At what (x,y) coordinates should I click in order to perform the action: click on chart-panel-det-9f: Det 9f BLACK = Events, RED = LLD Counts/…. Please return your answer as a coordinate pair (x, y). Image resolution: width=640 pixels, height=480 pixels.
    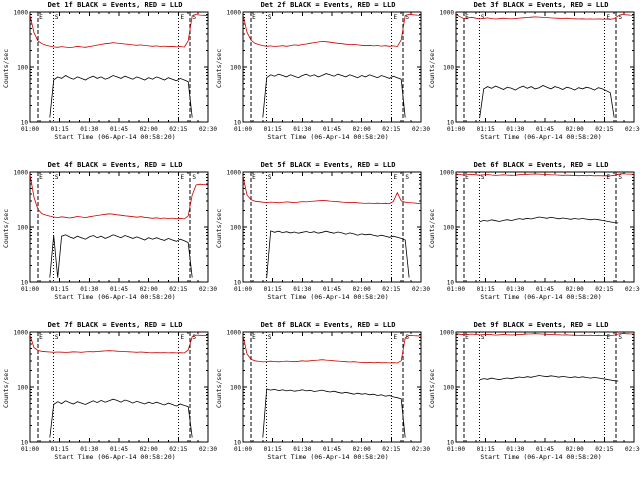
    Looking at the image, I should click on (533, 400).